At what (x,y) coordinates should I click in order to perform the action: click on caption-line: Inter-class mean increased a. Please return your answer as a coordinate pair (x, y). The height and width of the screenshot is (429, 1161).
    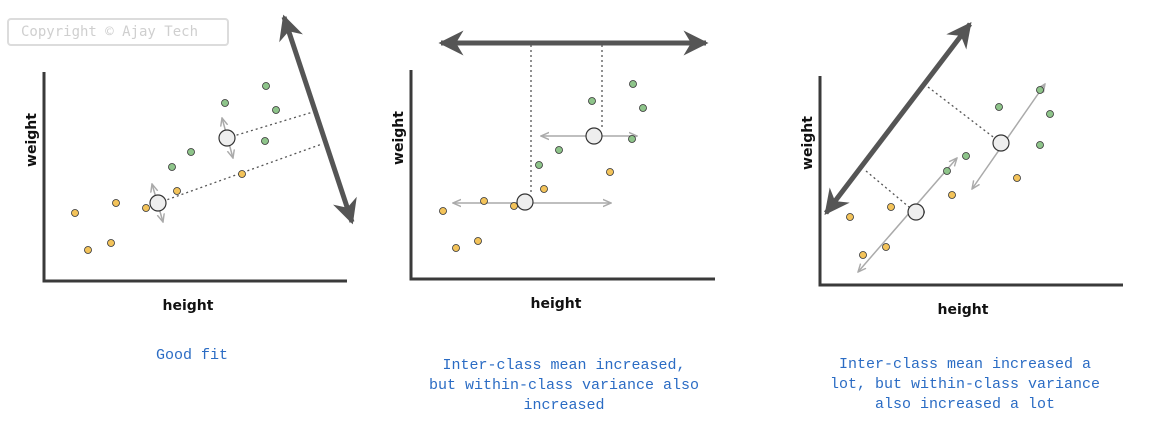
    Looking at the image, I should click on (965, 364).